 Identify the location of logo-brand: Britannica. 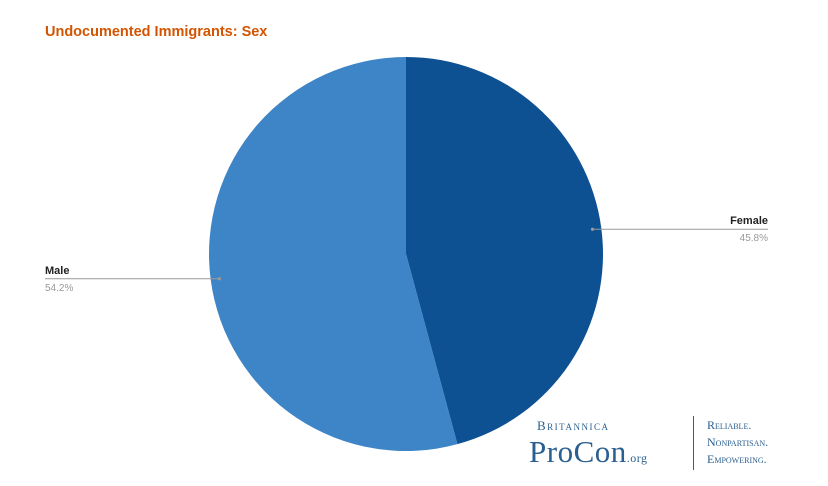
(573, 425).